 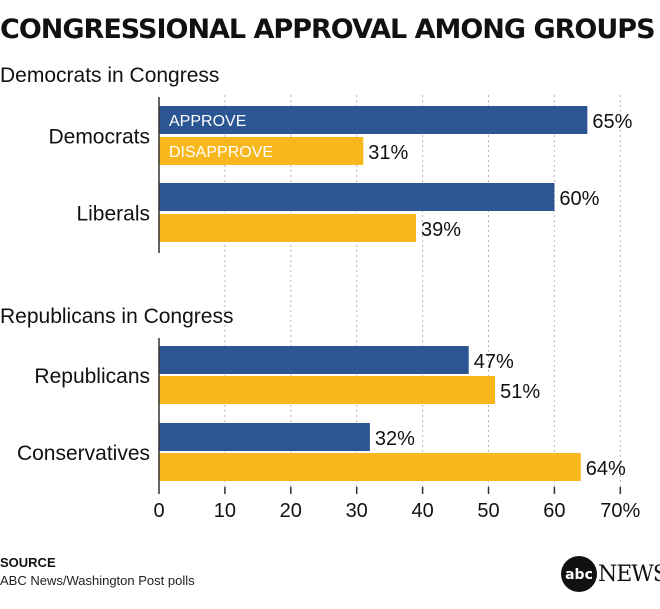 What do you see at coordinates (610, 574) in the screenshot?
I see `abc-news-logo: abc NEWS` at bounding box center [610, 574].